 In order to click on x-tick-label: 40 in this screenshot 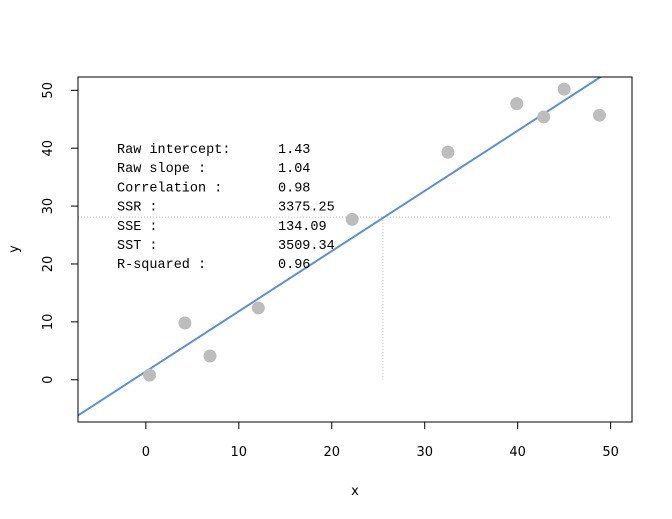, I will do `click(517, 452)`.